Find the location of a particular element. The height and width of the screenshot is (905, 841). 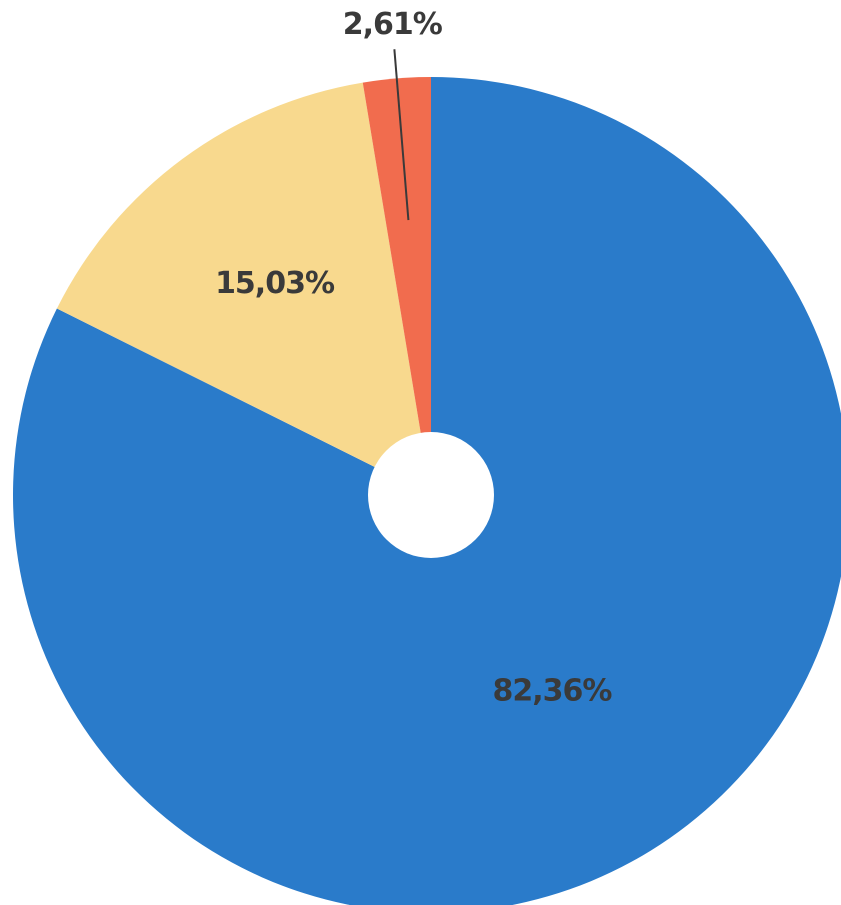

data-label-slice-2: 15,03% is located at coordinates (275, 283).